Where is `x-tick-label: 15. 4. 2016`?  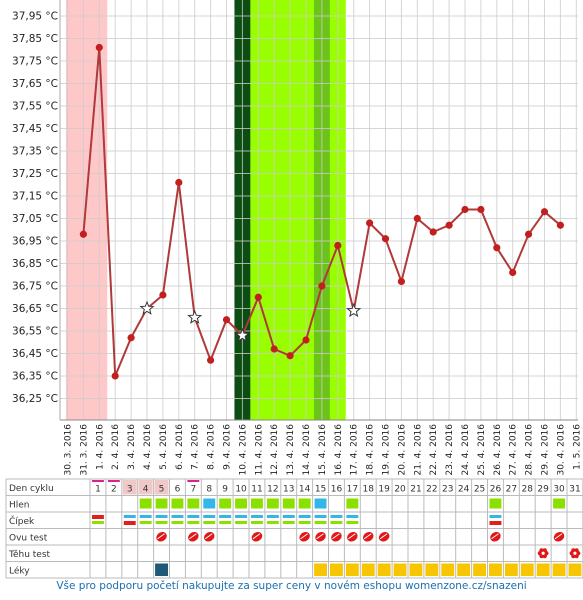 x-tick-label: 15. 4. 2016 is located at coordinates (323, 450).